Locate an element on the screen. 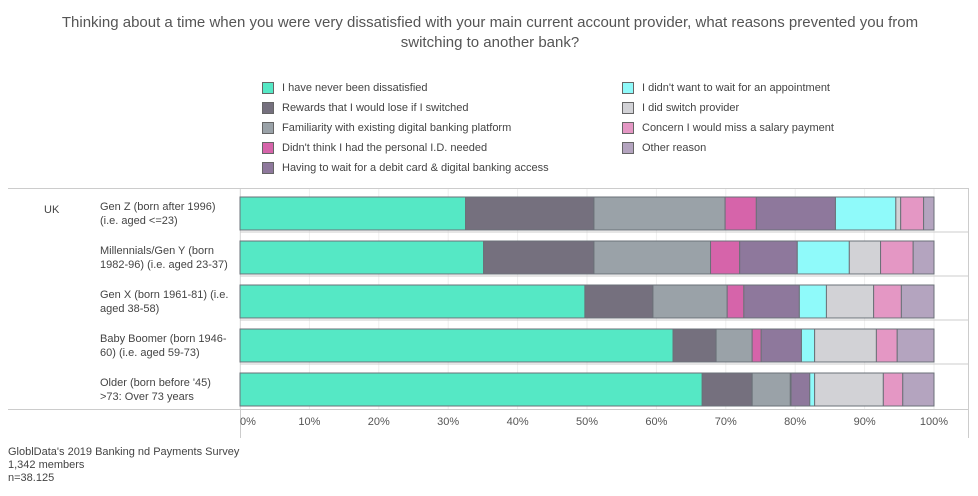 The width and height of the screenshot is (978, 496). x-tick-label: 40% is located at coordinates (517, 422).